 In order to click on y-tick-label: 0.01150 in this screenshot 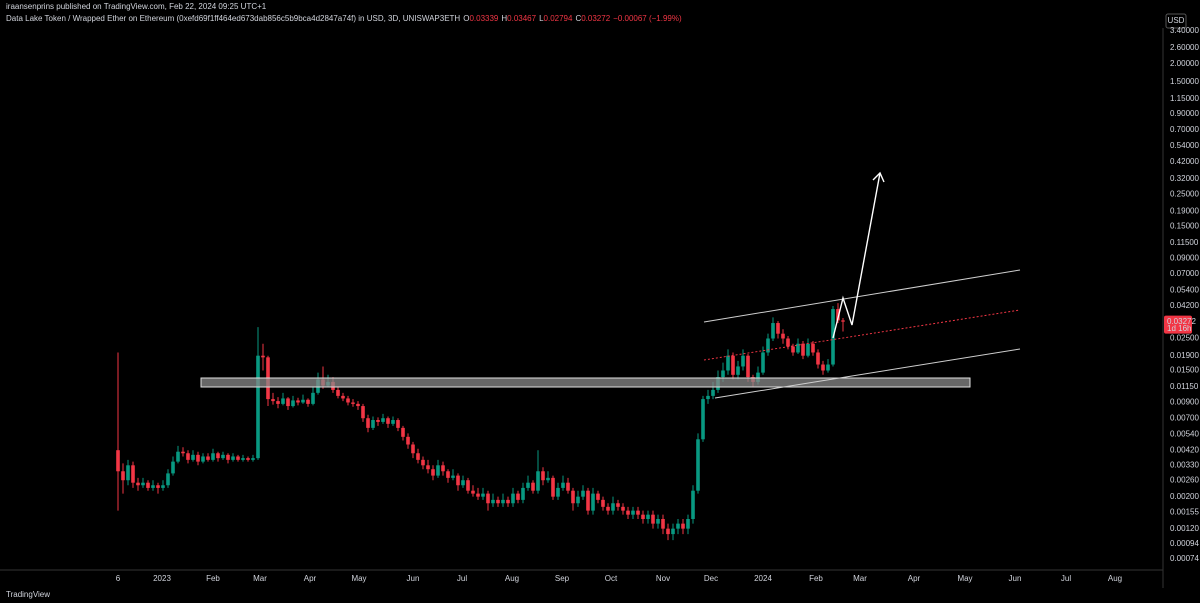, I will do `click(1184, 386)`.